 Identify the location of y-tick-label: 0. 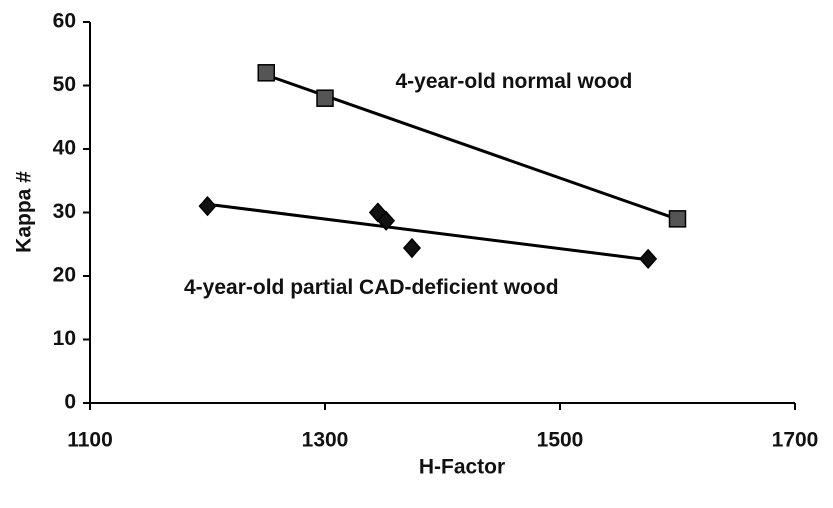
(70, 402).